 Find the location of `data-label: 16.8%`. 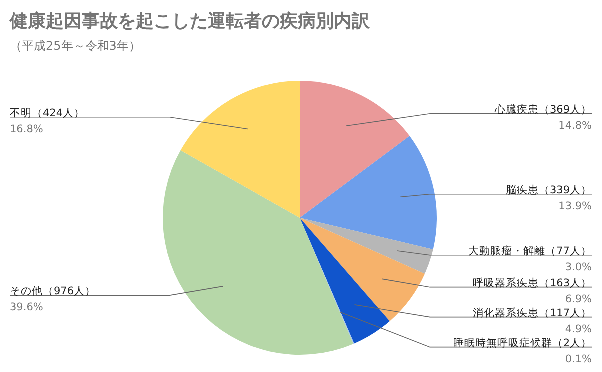

data-label: 16.8% is located at coordinates (27, 129).